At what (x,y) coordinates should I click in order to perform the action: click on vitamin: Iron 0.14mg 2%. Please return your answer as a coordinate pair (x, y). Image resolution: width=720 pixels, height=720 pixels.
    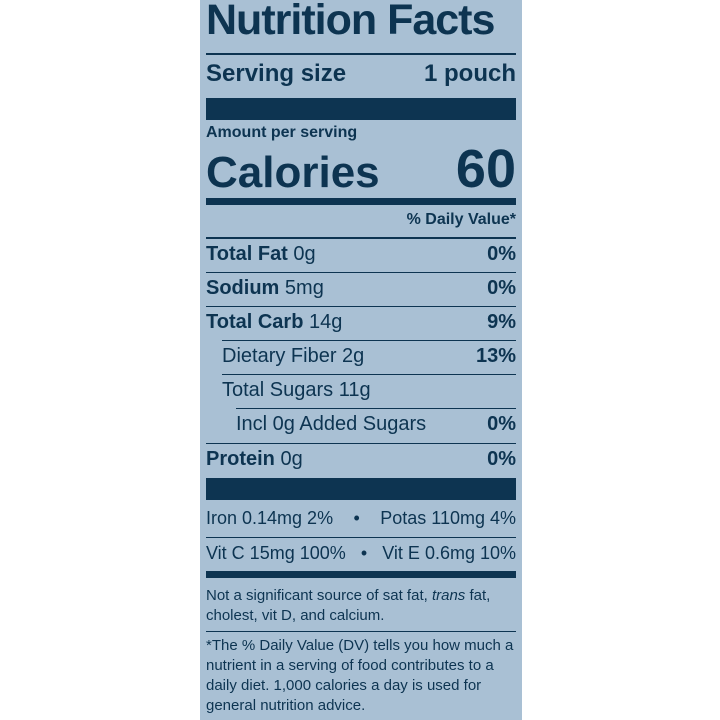
    Looking at the image, I should click on (270, 518).